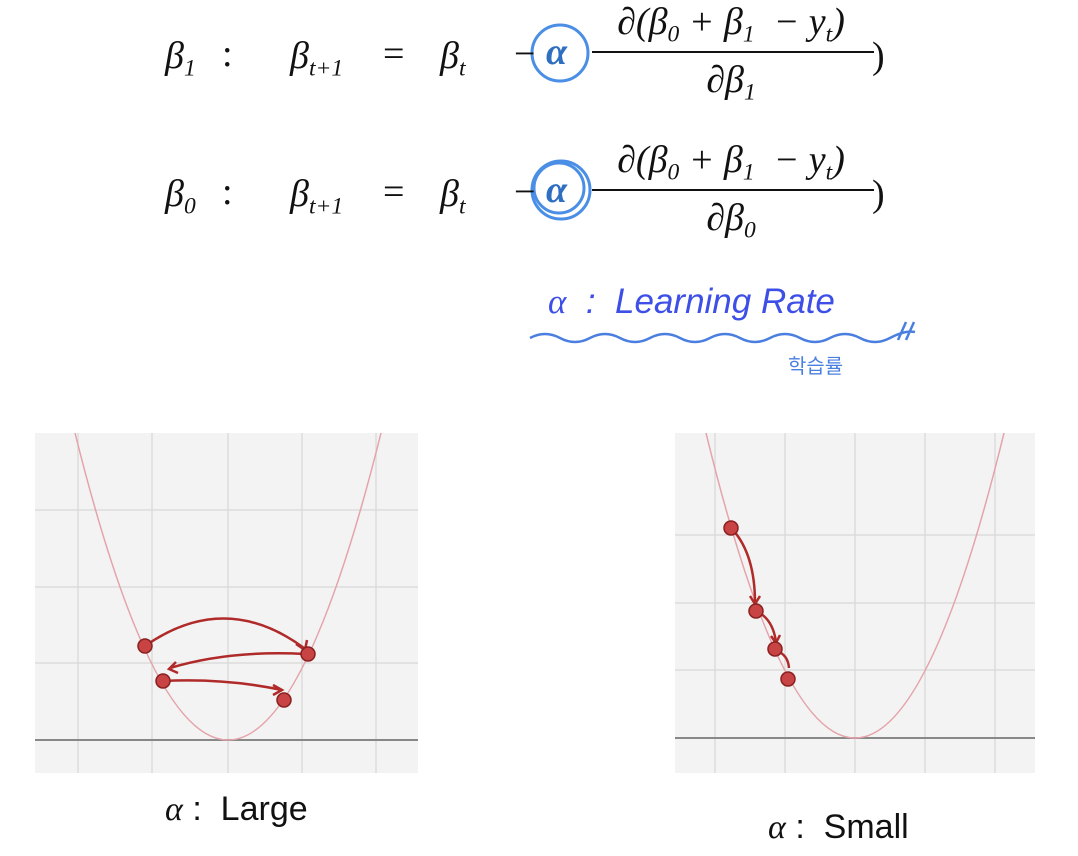 This screenshot has height=856, width=1078. I want to click on plot-large, so click(226, 602).